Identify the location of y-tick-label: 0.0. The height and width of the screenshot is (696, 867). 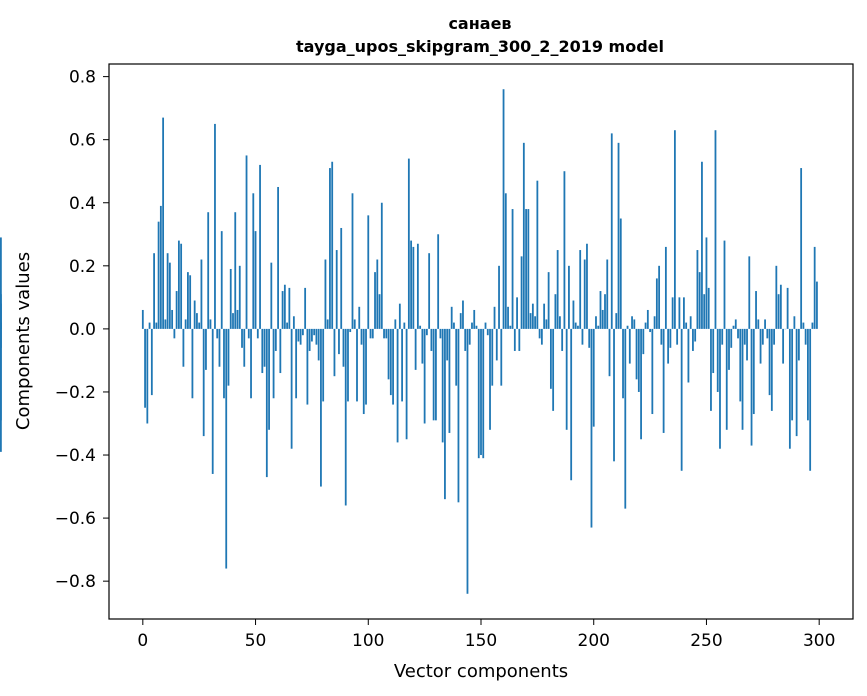
(82, 330).